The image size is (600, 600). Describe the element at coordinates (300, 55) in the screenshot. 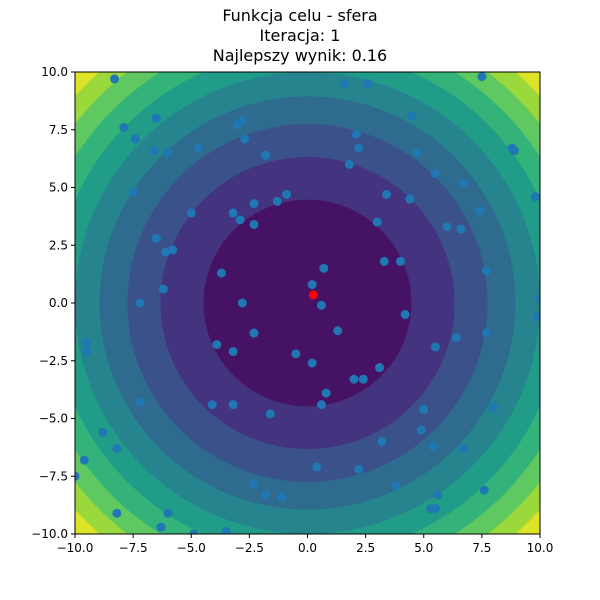

I see `chart-title-line-3: Najlepszy wynik: 0.16` at that location.